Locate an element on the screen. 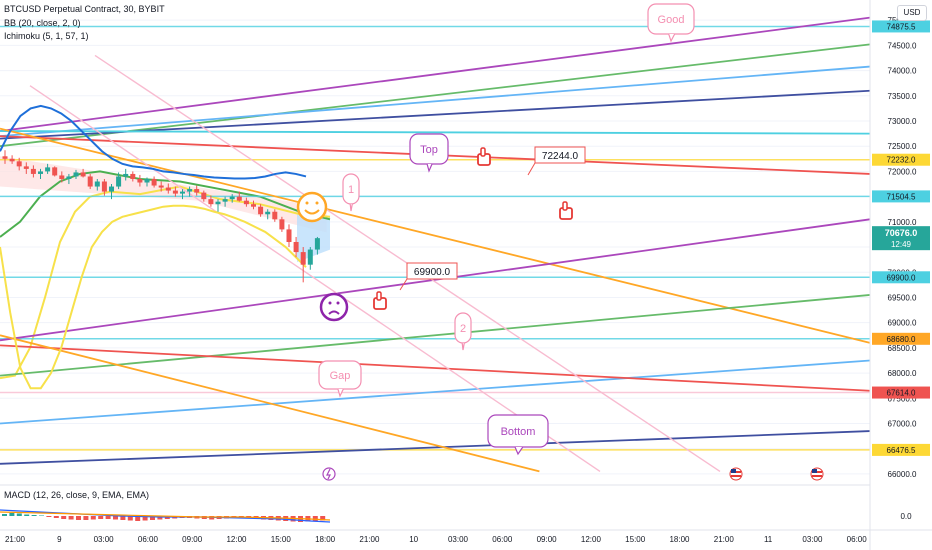 The height and width of the screenshot is (550, 932). candles is located at coordinates (161, 216).